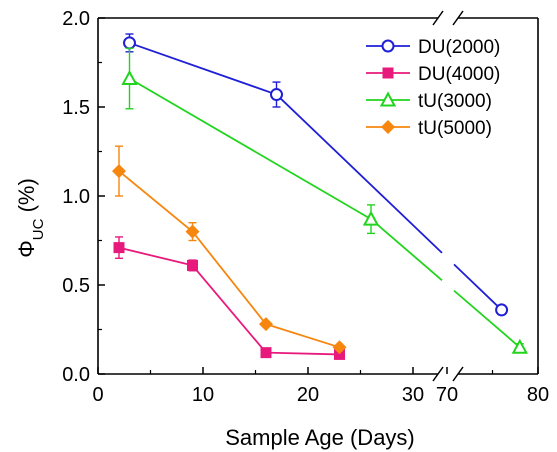 The height and width of the screenshot is (452, 557). I want to click on y-axis-title-unit: (%), so click(26, 198).